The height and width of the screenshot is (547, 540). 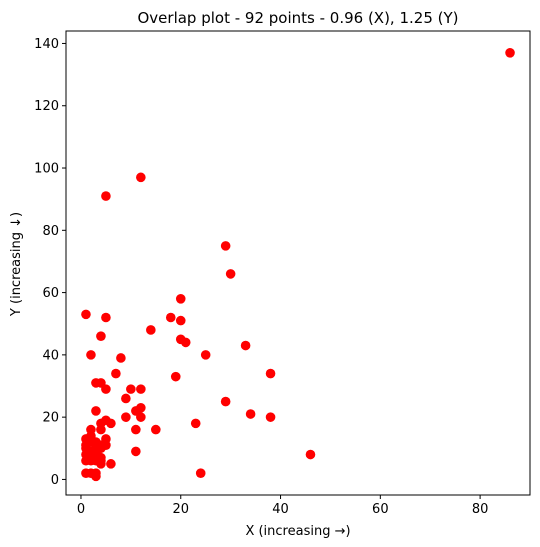 I want to click on x-tick-label: 60, so click(x=380, y=509).